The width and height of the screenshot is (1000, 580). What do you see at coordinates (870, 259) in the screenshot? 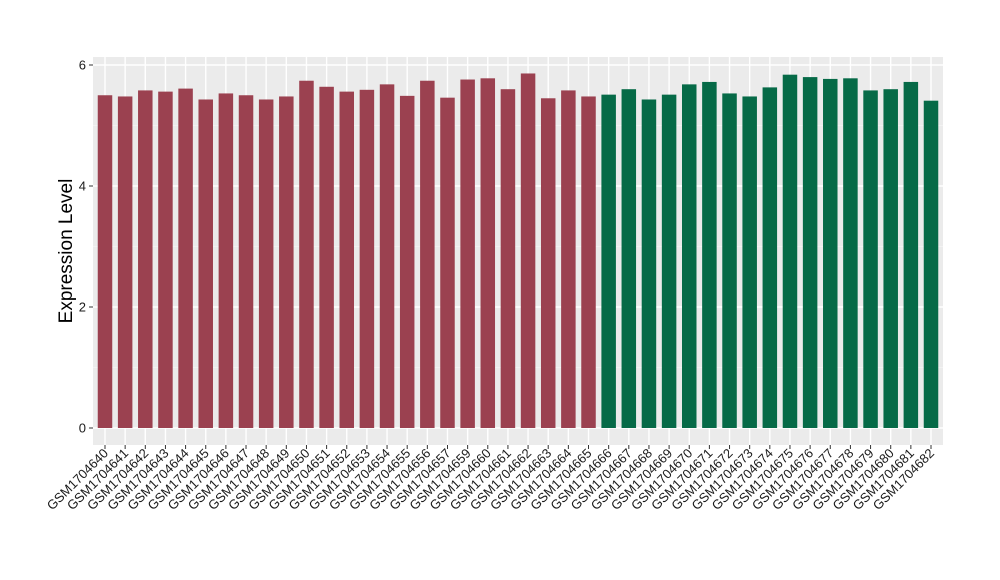
I see `bar-GSM1704679` at bounding box center [870, 259].